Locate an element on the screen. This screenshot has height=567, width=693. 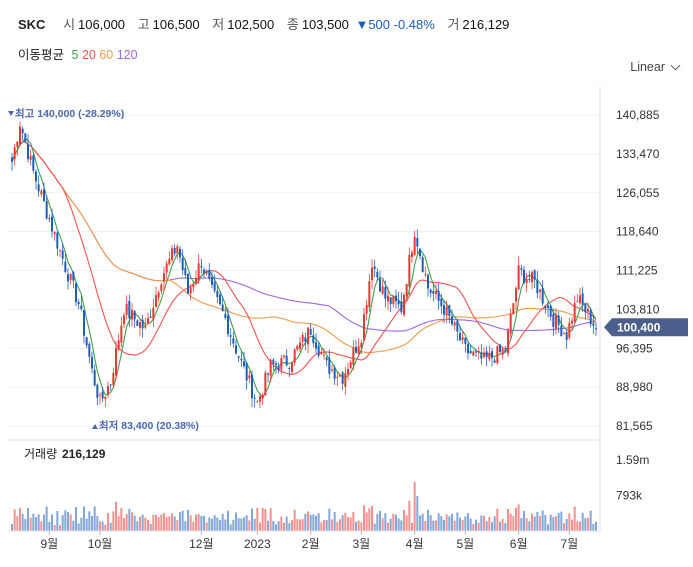
y-tick-label: 81,565 is located at coordinates (634, 426).